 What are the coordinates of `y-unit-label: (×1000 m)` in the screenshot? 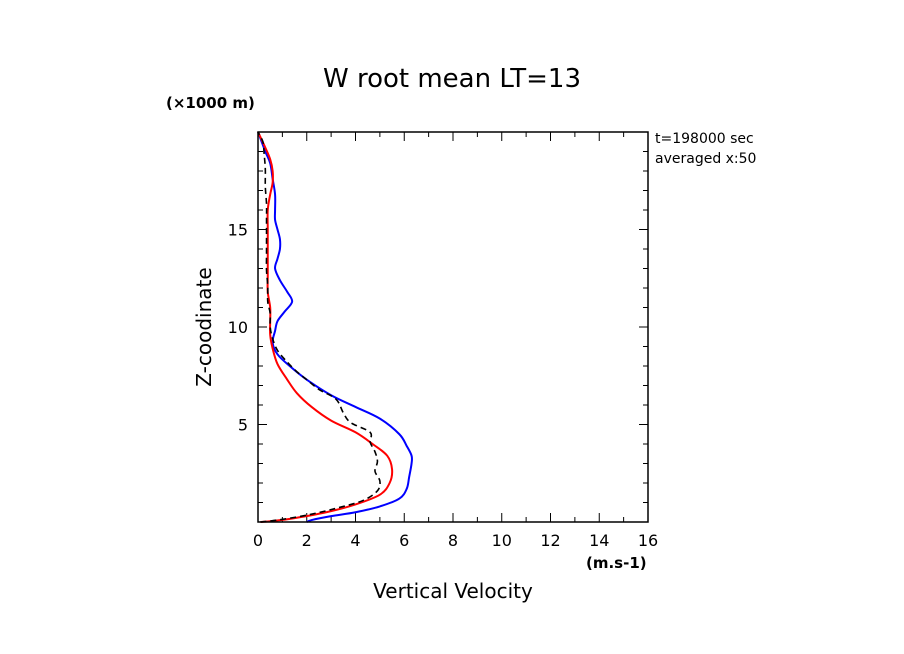 It's located at (210, 103).